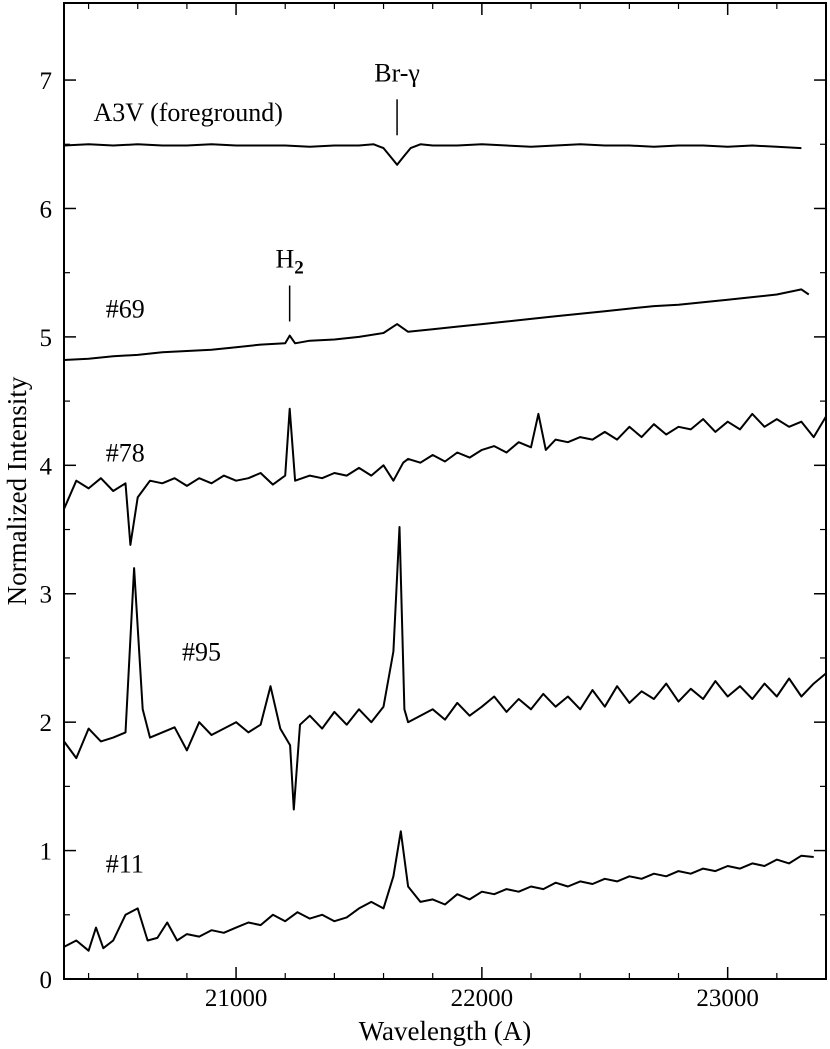 The height and width of the screenshot is (1049, 830). Describe the element at coordinates (46, 980) in the screenshot. I see `y-tick-label: 0` at that location.